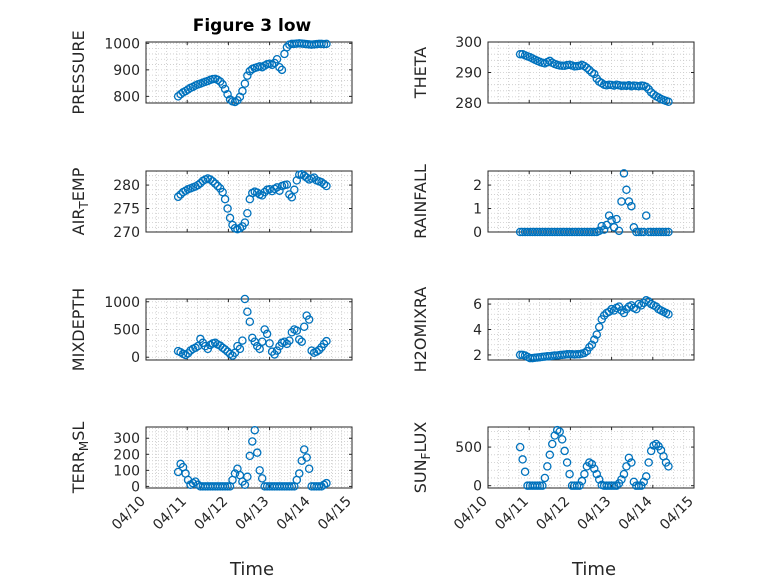 The width and height of the screenshot is (778, 583). What do you see at coordinates (553, 514) in the screenshot?
I see `x-tick-label: 04/12` at bounding box center [553, 514].